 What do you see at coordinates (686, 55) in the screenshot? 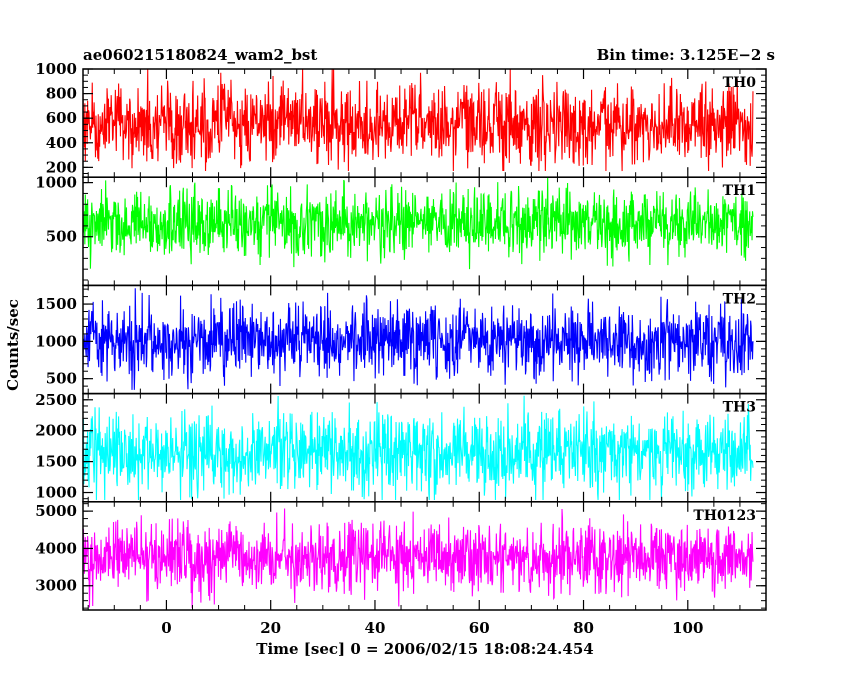
I see `chart-title-right: Bin time: 3.125E−2 s` at bounding box center [686, 55].